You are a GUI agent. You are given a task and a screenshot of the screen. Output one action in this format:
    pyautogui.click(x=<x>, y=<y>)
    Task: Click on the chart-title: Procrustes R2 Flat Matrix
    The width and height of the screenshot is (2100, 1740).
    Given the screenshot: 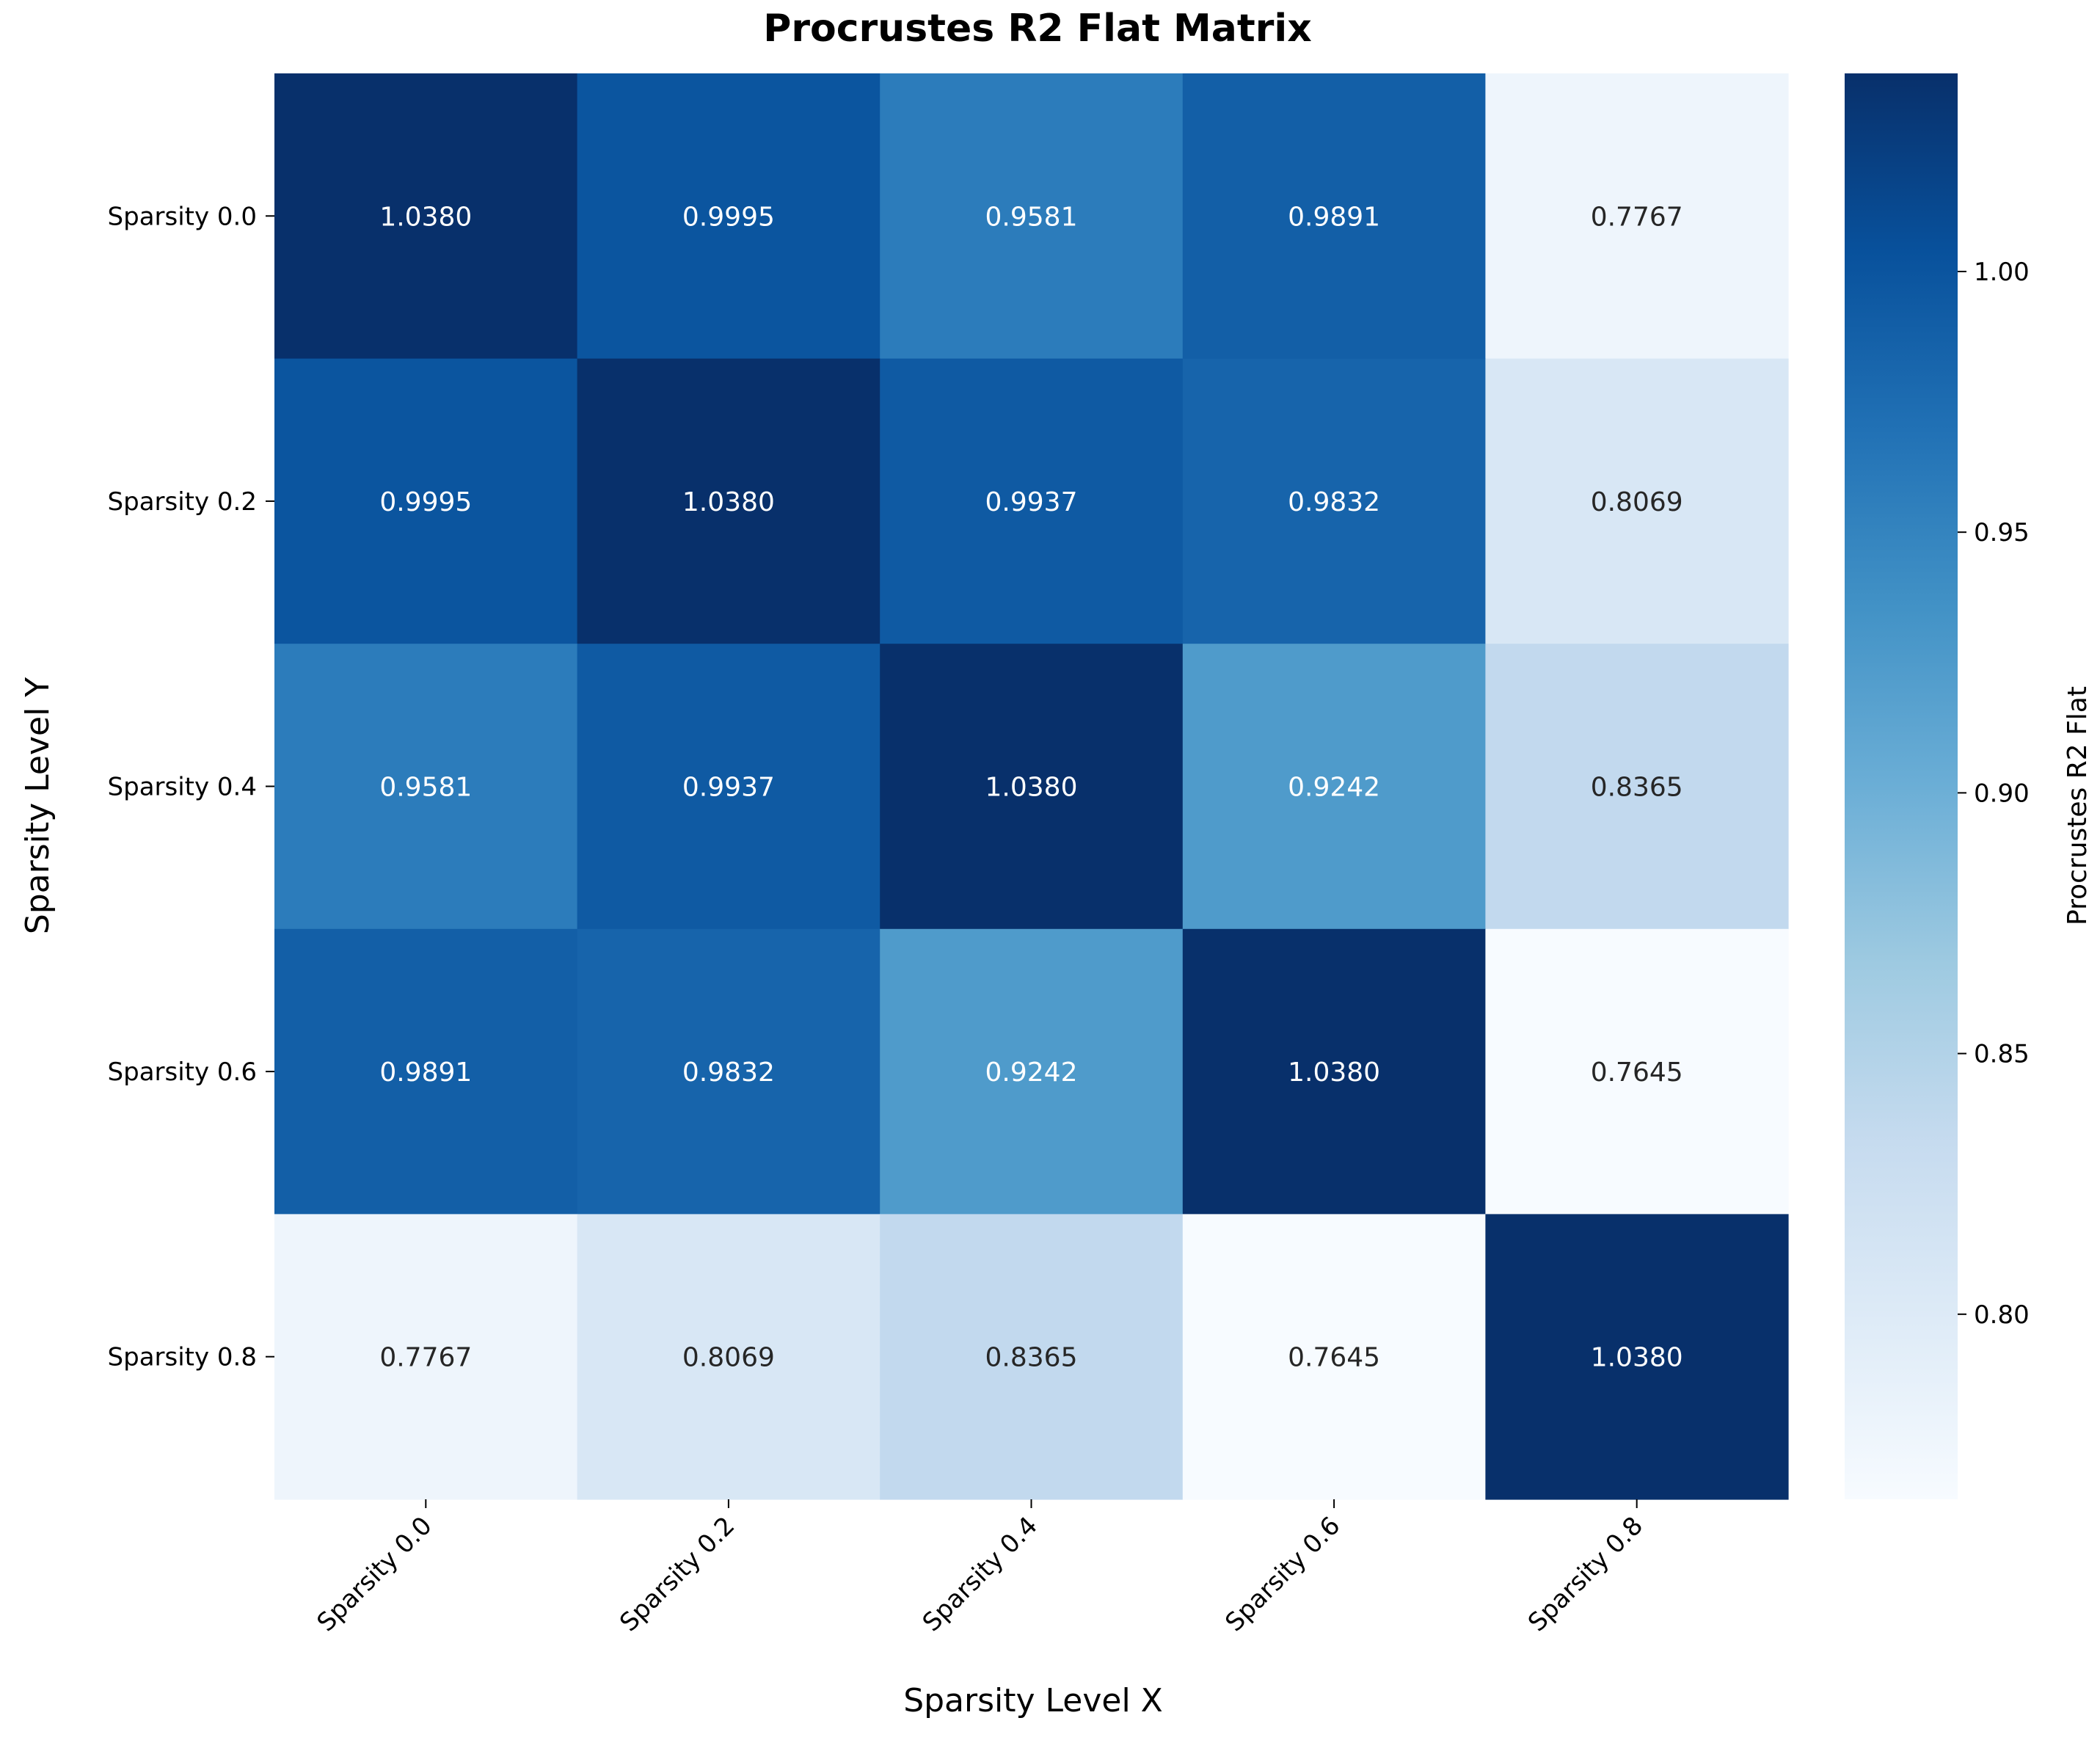 What is the action you would take?
    pyautogui.click(x=1037, y=29)
    